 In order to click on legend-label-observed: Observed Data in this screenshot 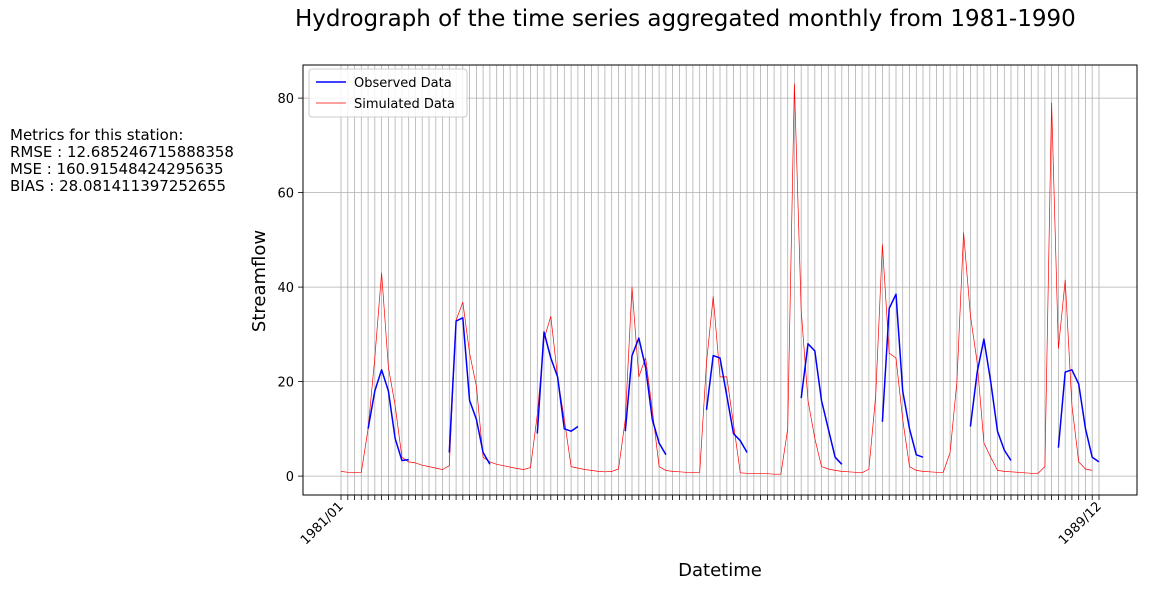, I will do `click(403, 83)`.